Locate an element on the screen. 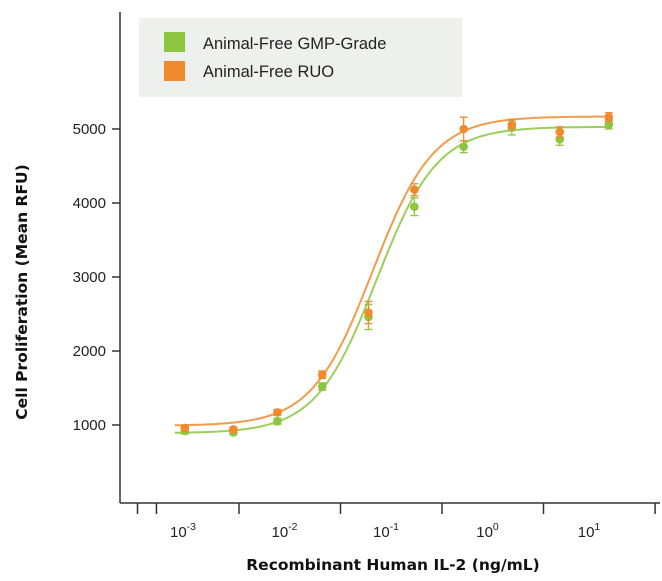 This screenshot has height=581, width=662. x-tick-exponent: -2 is located at coordinates (292, 527).